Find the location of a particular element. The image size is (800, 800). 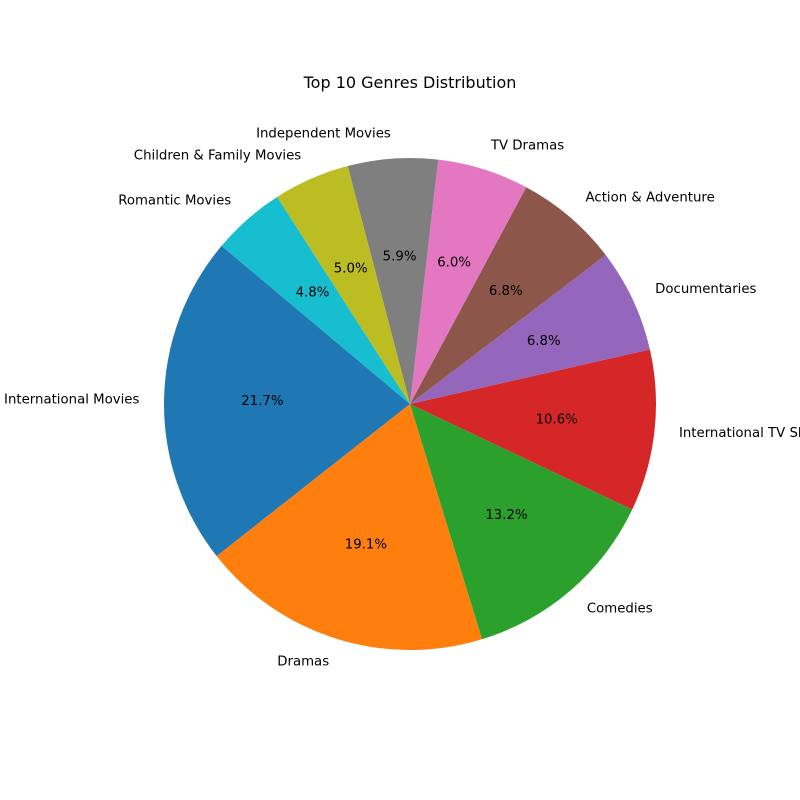

slice-label-action-and-adventure: Action & Adventure is located at coordinates (650, 198).